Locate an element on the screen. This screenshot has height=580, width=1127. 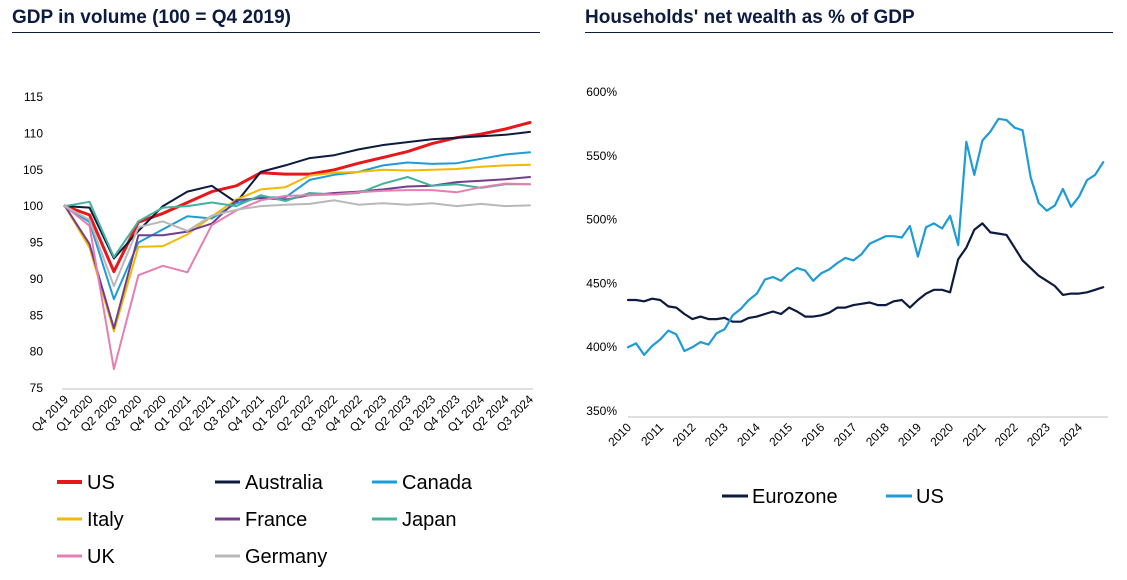
wealth-y-tick-label: 400% is located at coordinates (601, 347).